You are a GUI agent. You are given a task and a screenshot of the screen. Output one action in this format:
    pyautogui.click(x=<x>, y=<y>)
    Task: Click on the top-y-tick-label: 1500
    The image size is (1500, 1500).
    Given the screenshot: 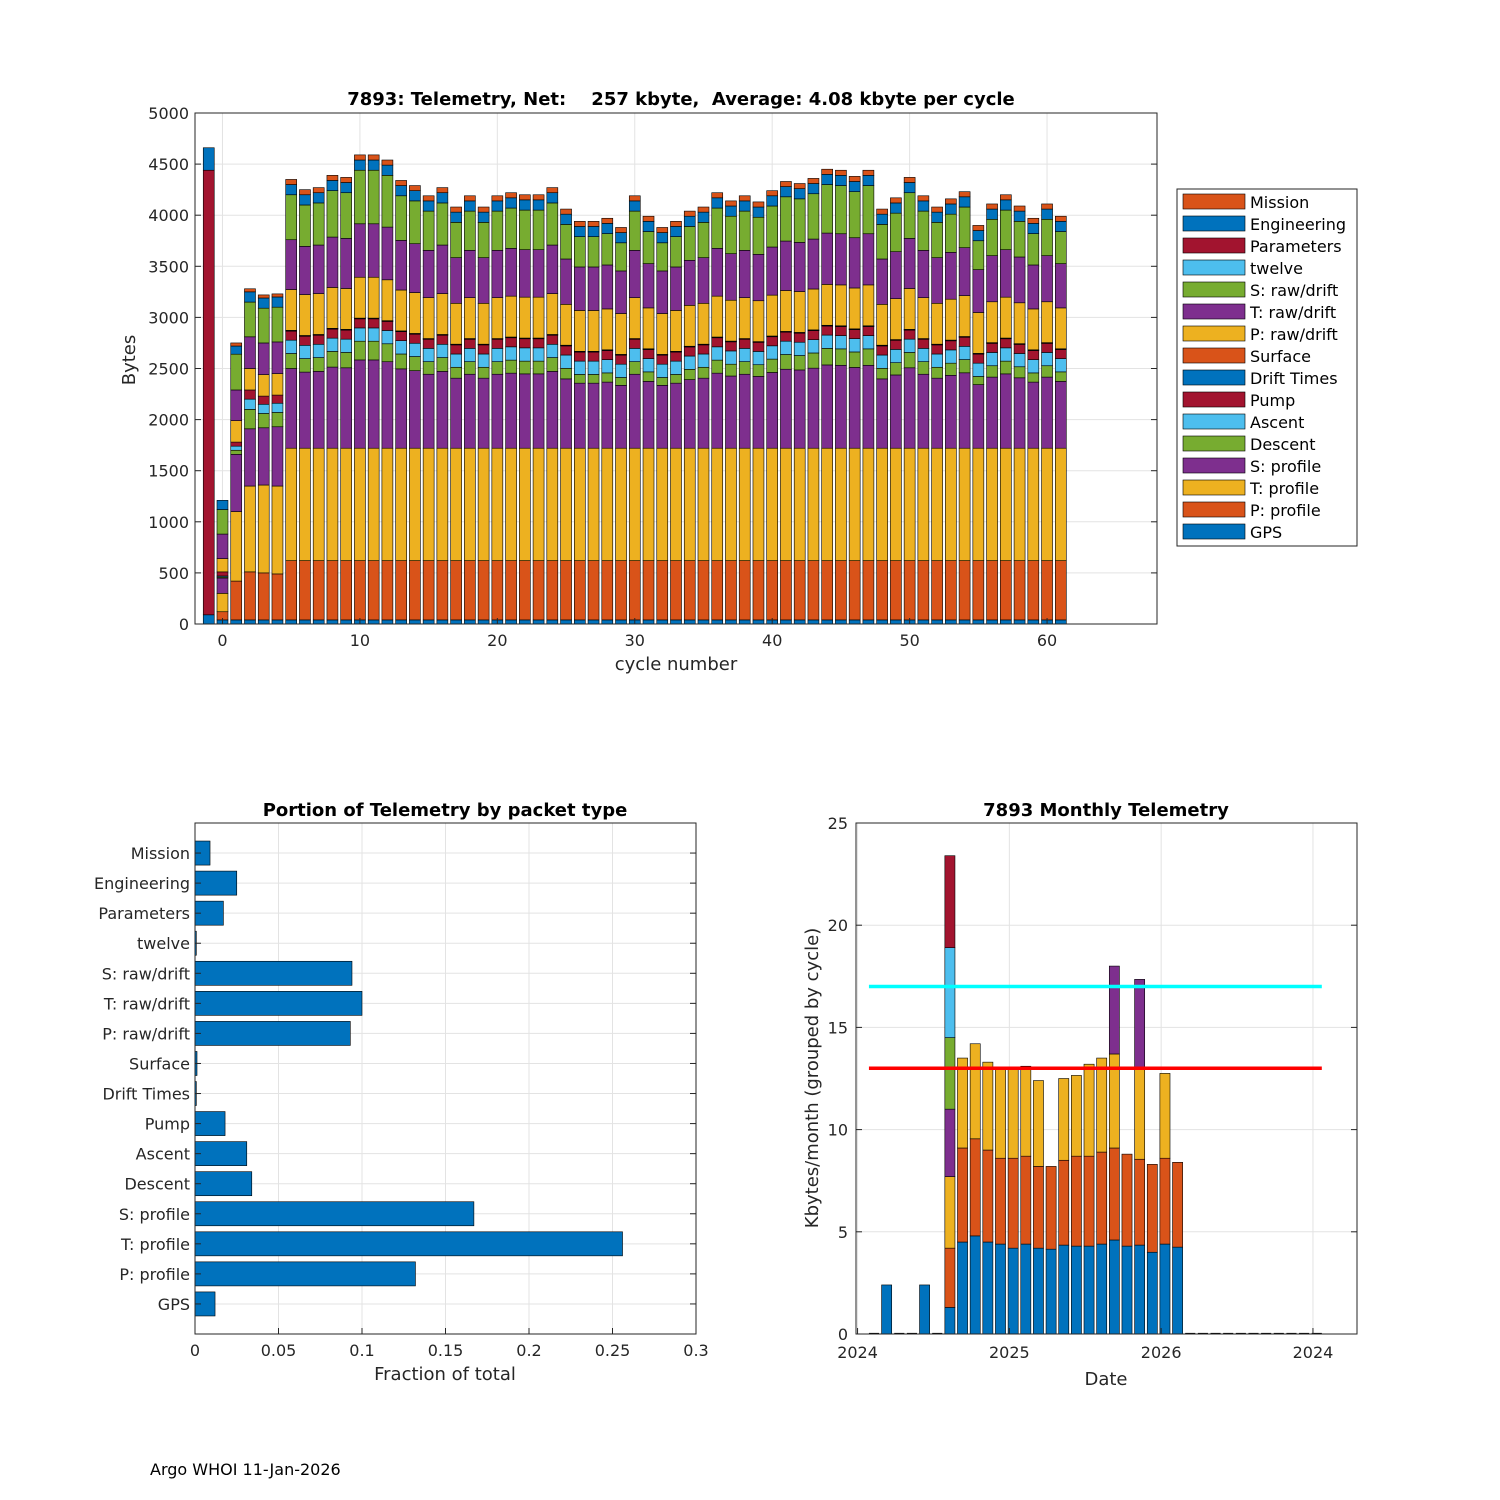 What is the action you would take?
    pyautogui.click(x=168, y=471)
    